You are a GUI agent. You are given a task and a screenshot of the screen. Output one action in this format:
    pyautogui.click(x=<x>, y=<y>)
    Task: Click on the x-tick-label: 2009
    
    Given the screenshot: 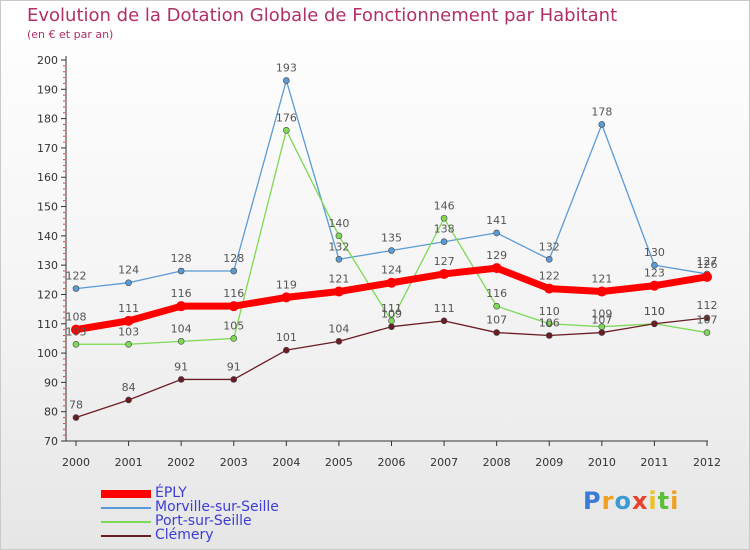 What is the action you would take?
    pyautogui.click(x=549, y=462)
    